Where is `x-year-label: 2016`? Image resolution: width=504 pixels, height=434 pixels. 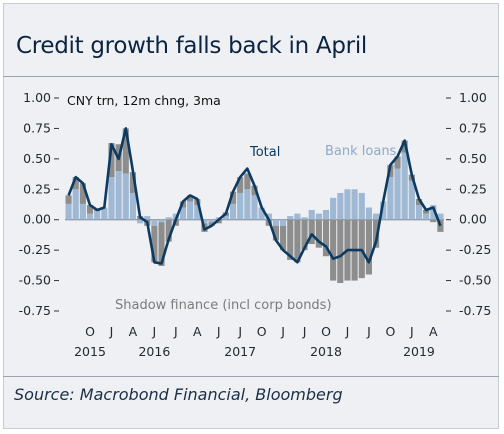 x-year-label: 2016 is located at coordinates (154, 351).